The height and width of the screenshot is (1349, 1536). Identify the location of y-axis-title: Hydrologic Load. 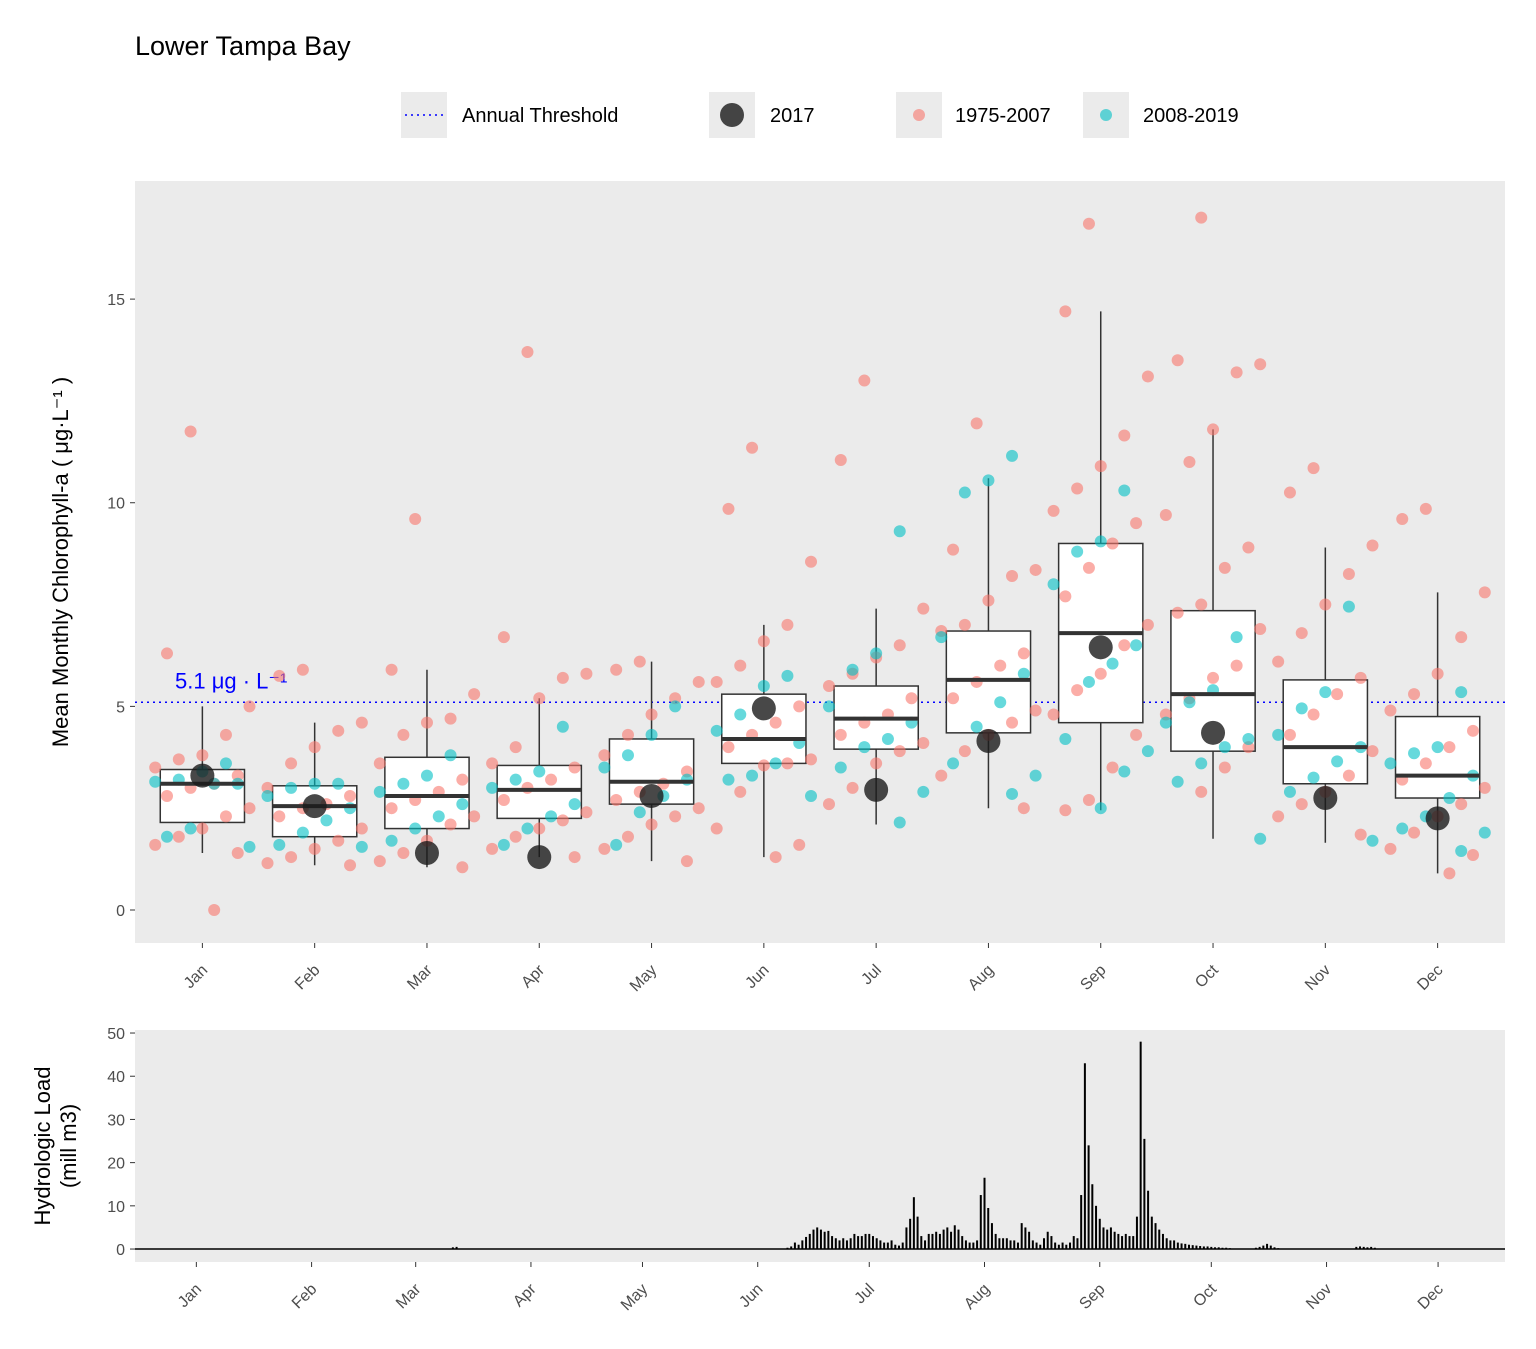
(42, 1146).